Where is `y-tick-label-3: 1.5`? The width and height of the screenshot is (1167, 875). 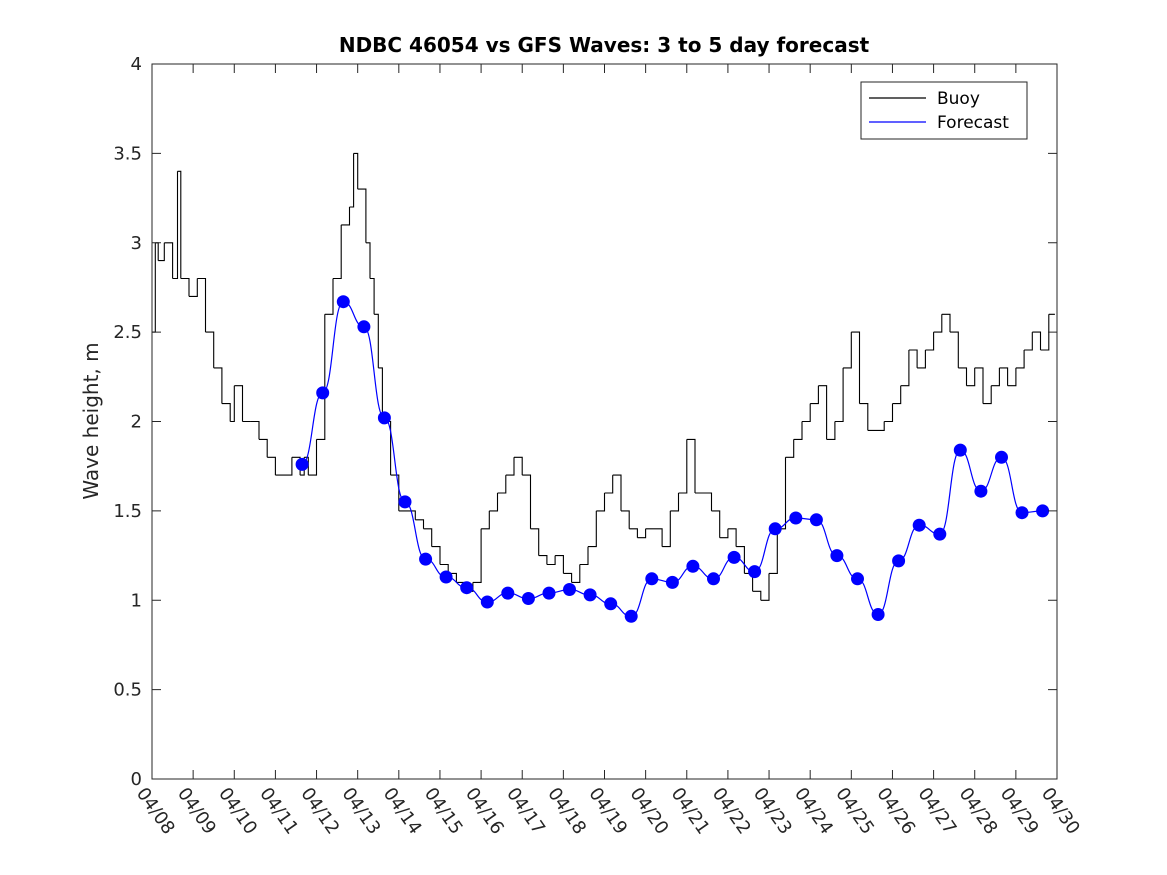 y-tick-label-3: 1.5 is located at coordinates (127, 511).